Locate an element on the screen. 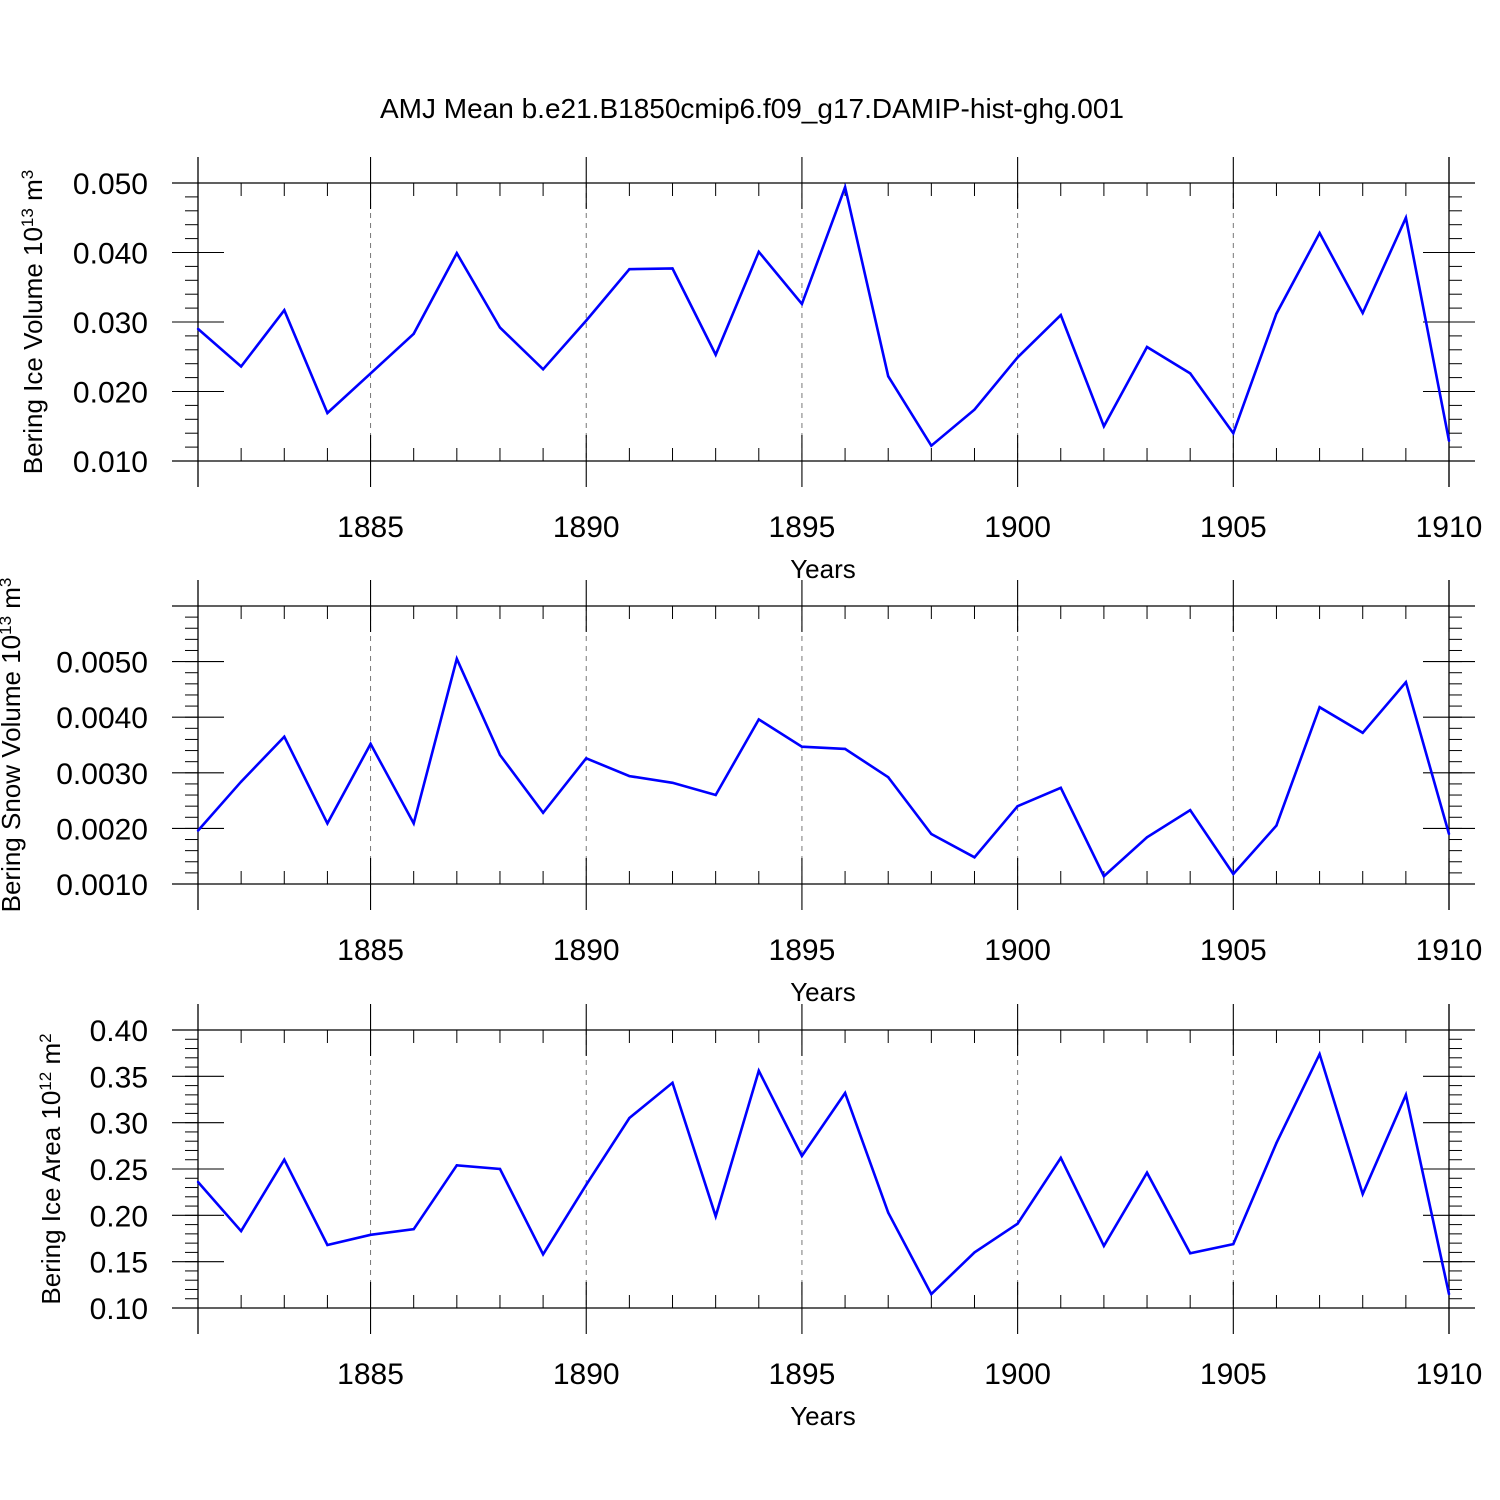 This screenshot has width=1500, height=1500. y-tick-label: 0.010 is located at coordinates (110, 462).